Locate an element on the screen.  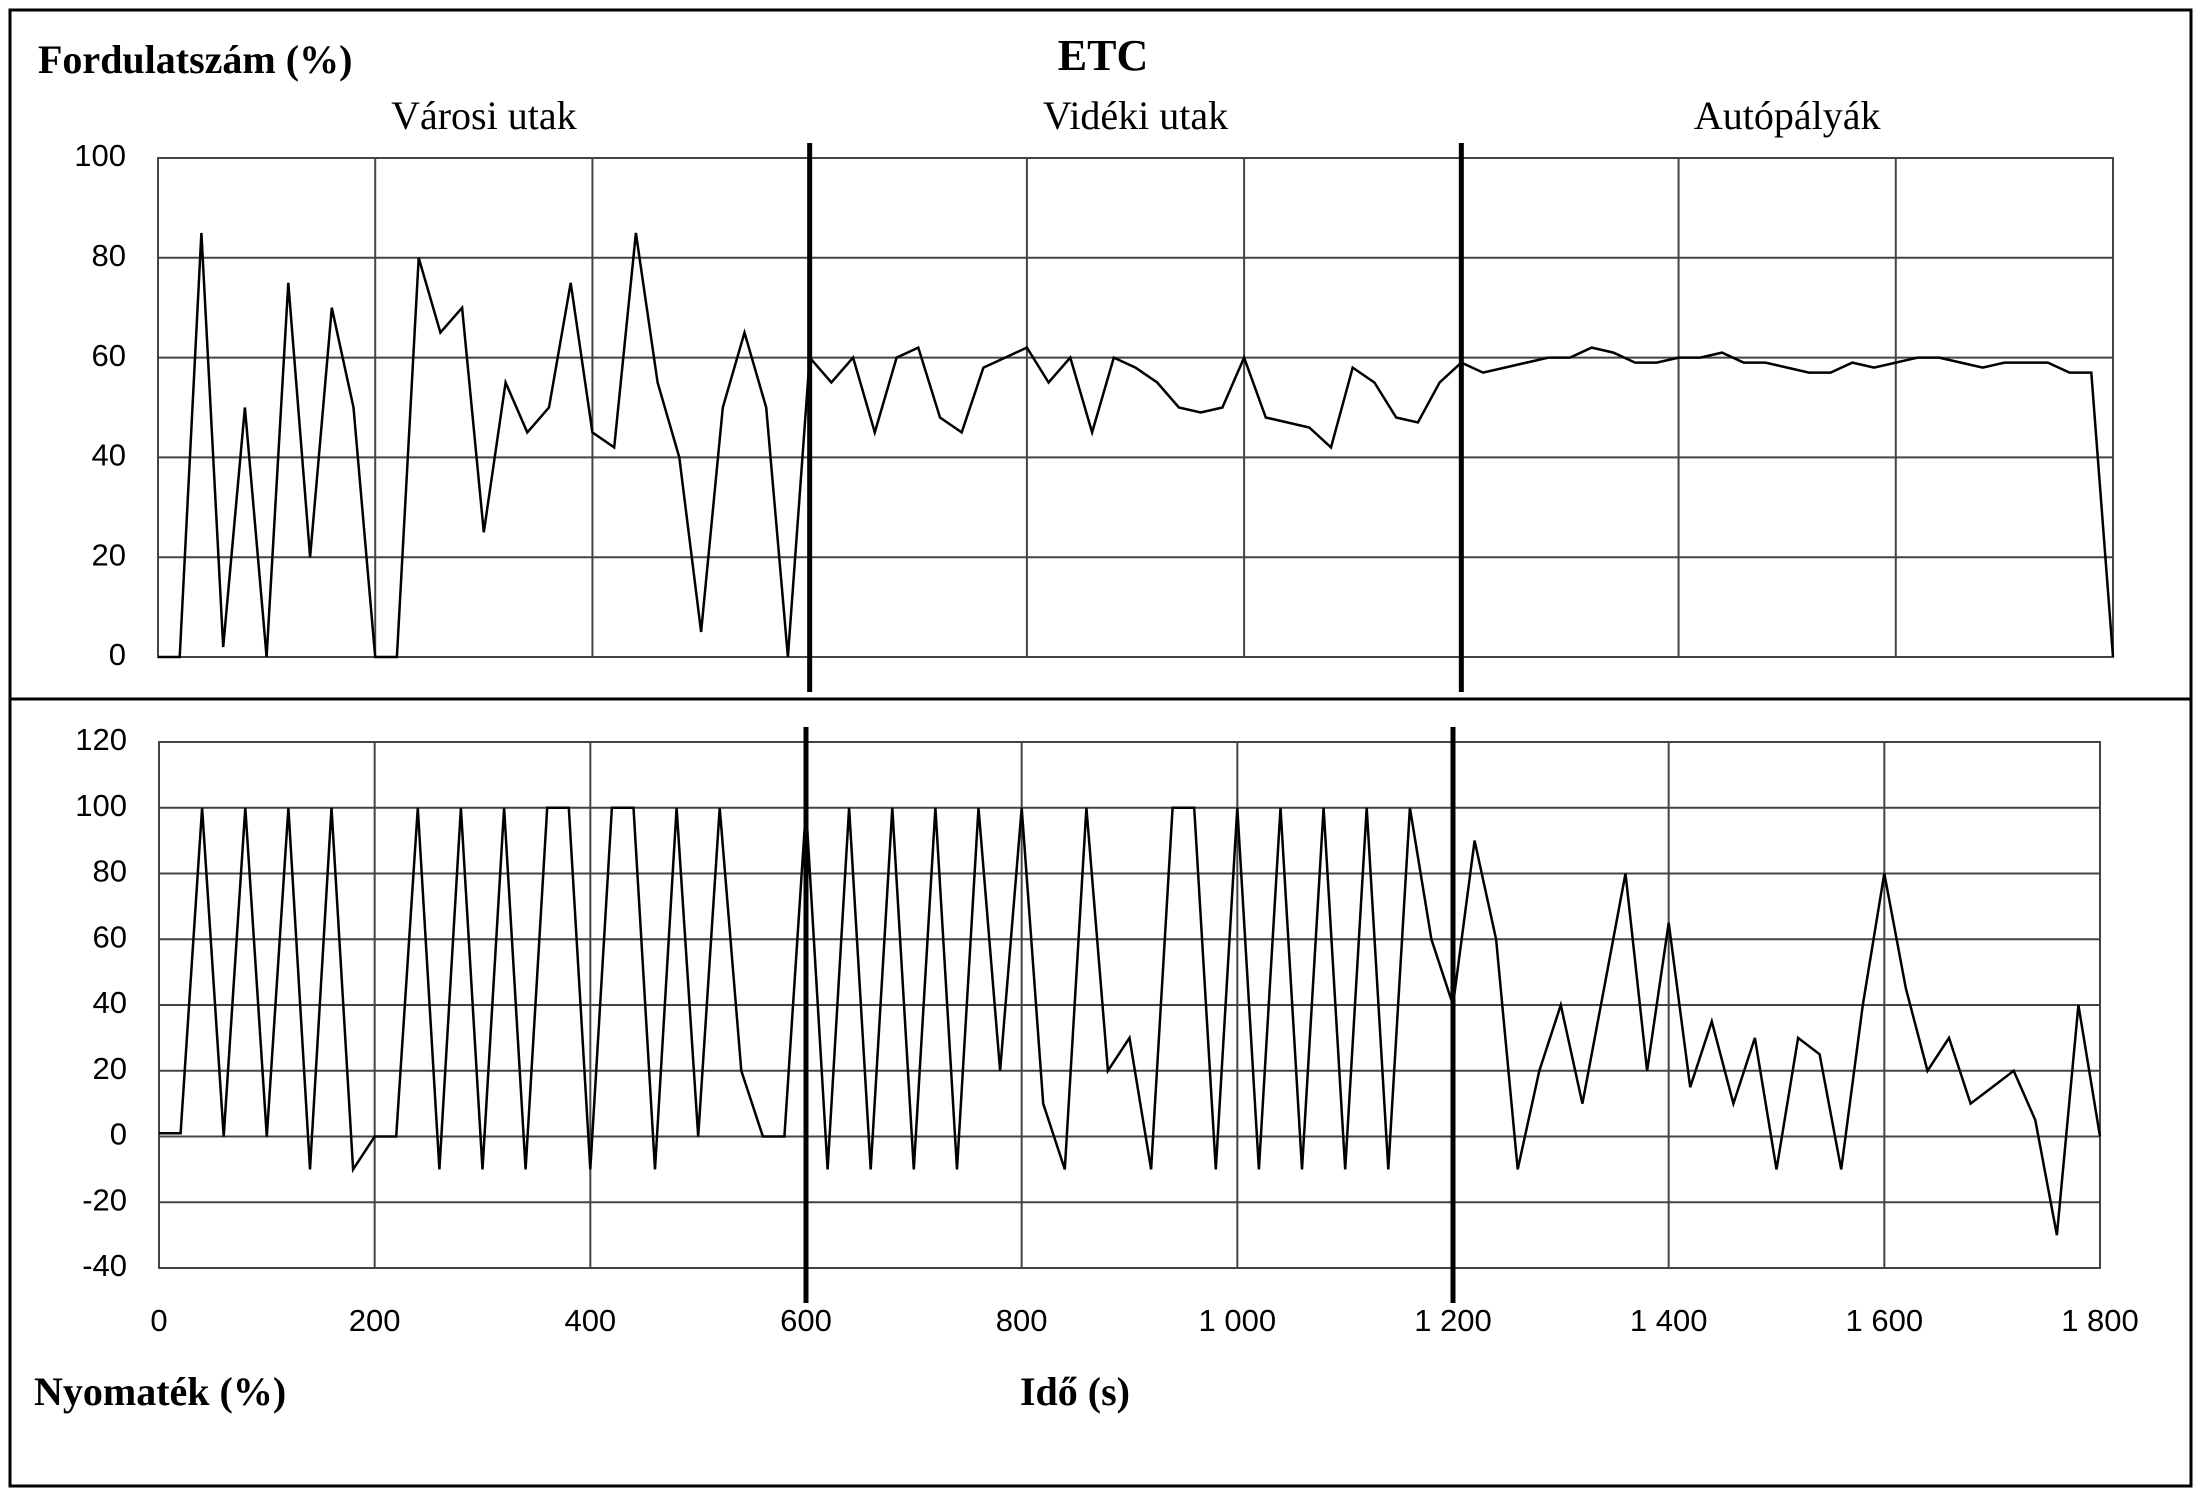
x-tick-label: 1 000 is located at coordinates (1238, 1320).